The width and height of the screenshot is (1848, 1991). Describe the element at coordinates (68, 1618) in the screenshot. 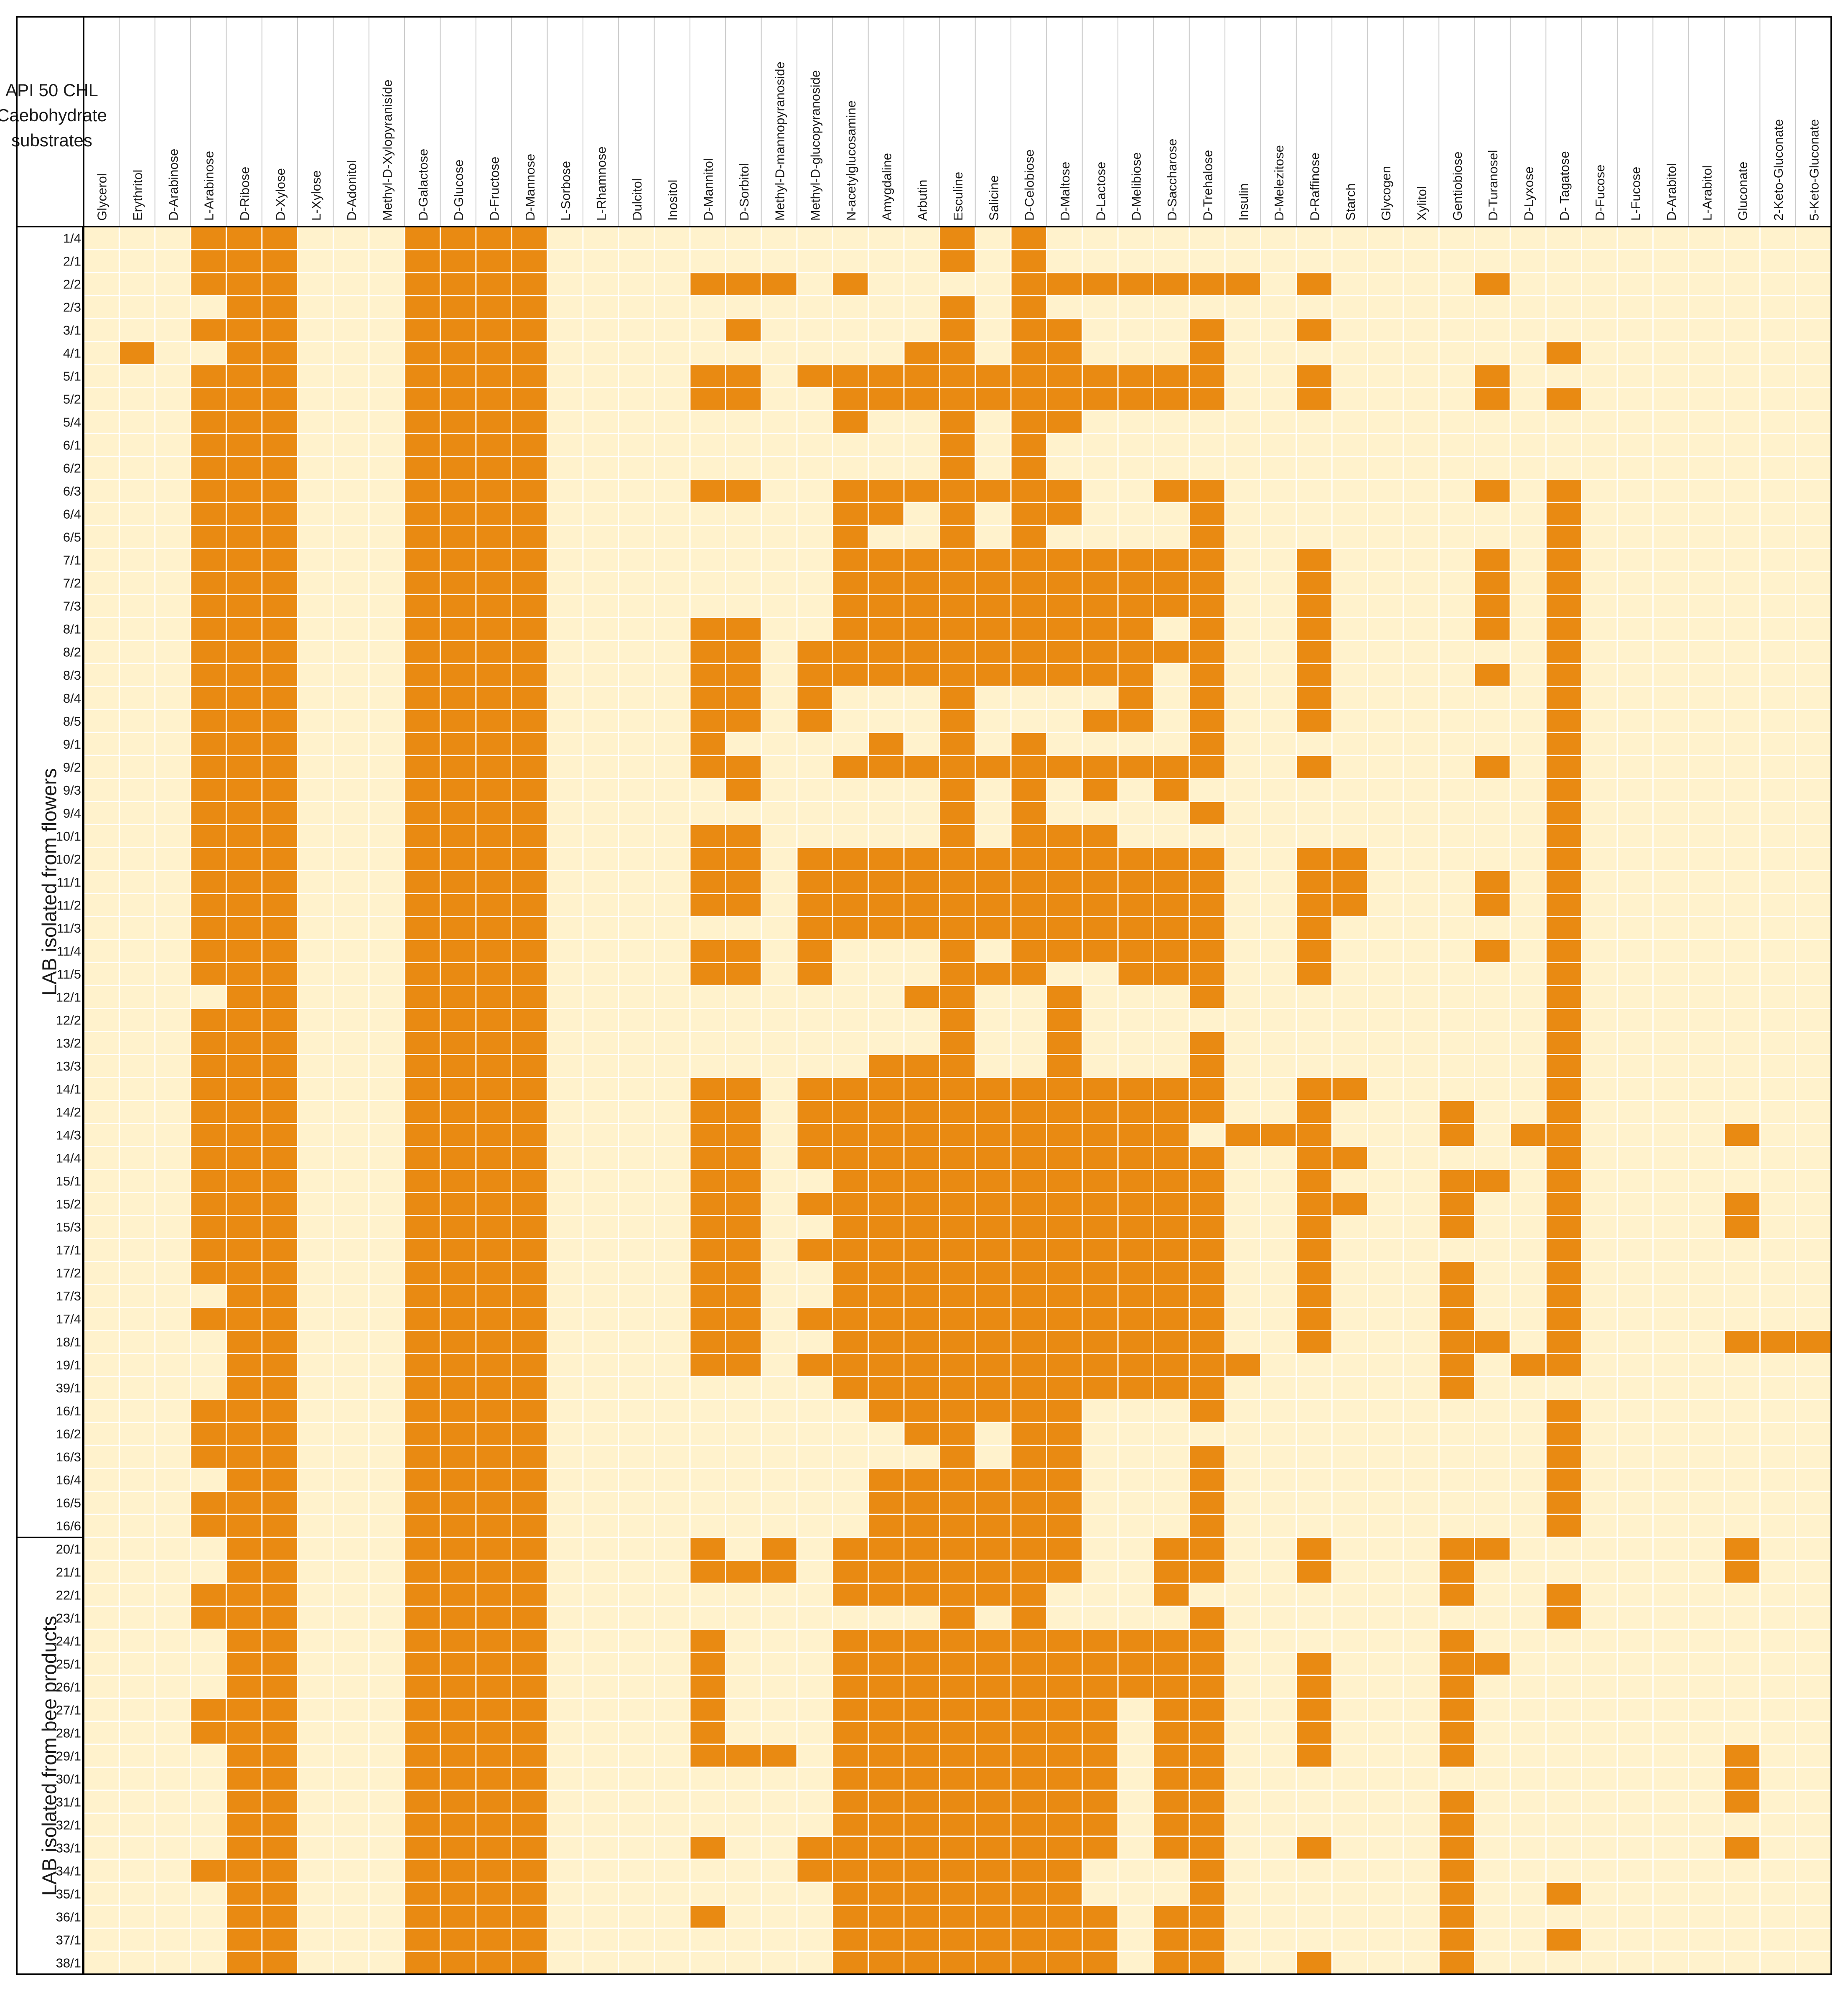

I see `row-label: 23/1` at that location.